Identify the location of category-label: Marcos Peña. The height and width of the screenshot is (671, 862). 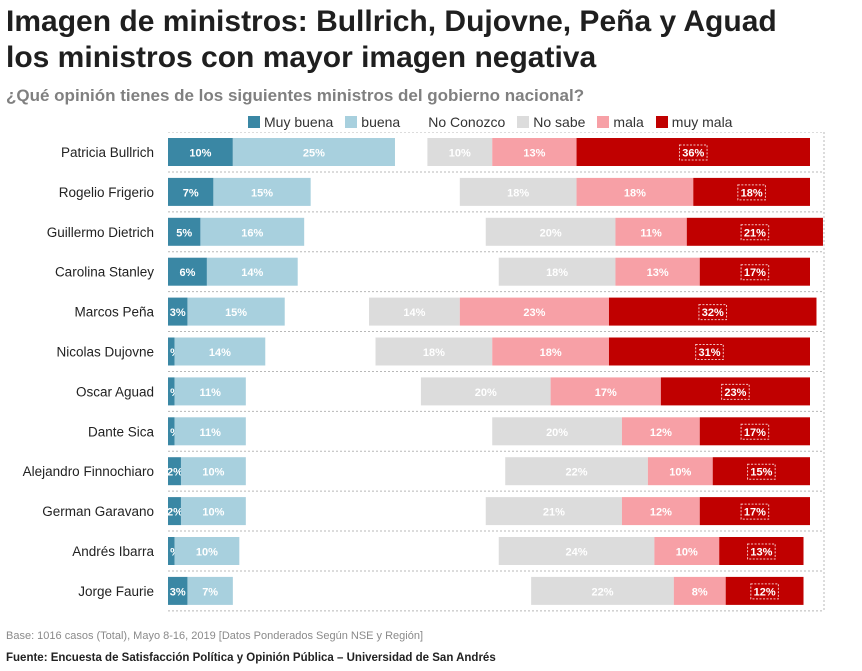
(114, 312).